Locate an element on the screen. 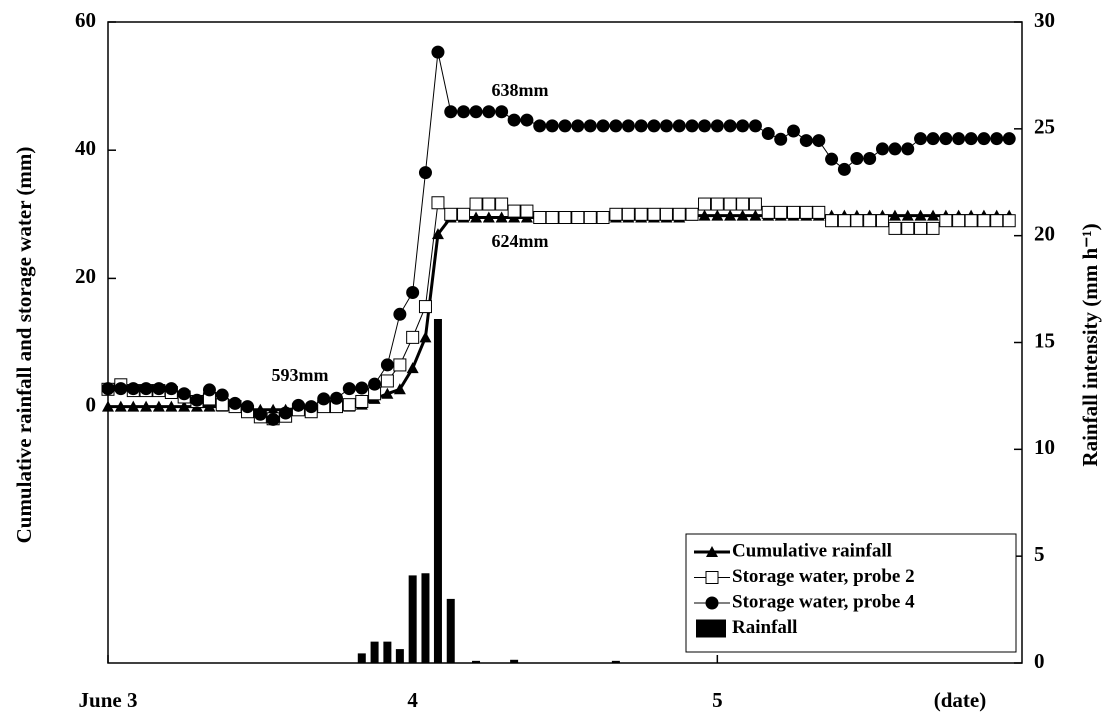 Image resolution: width=1112 pixels, height=718 pixels. y2-tick-label: 10 is located at coordinates (1044, 447).